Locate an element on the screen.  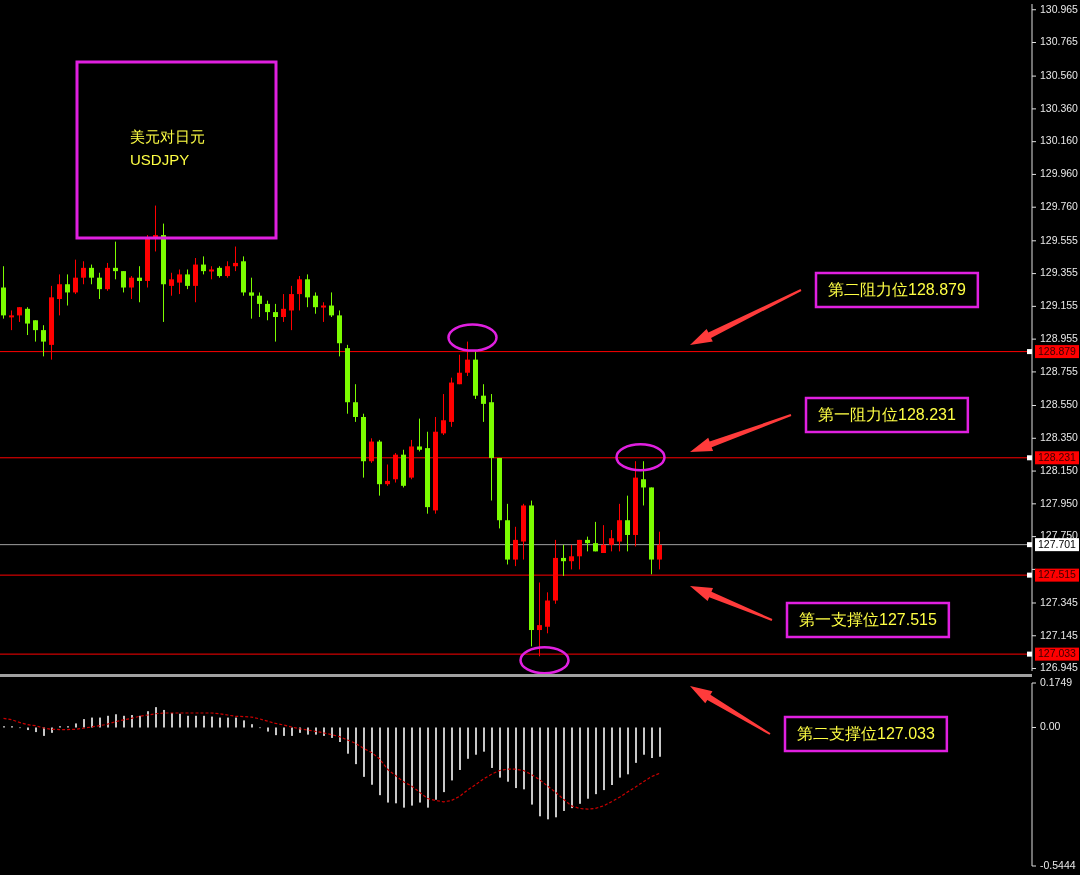
y-tick-label: 130.765 is located at coordinates (1059, 41).